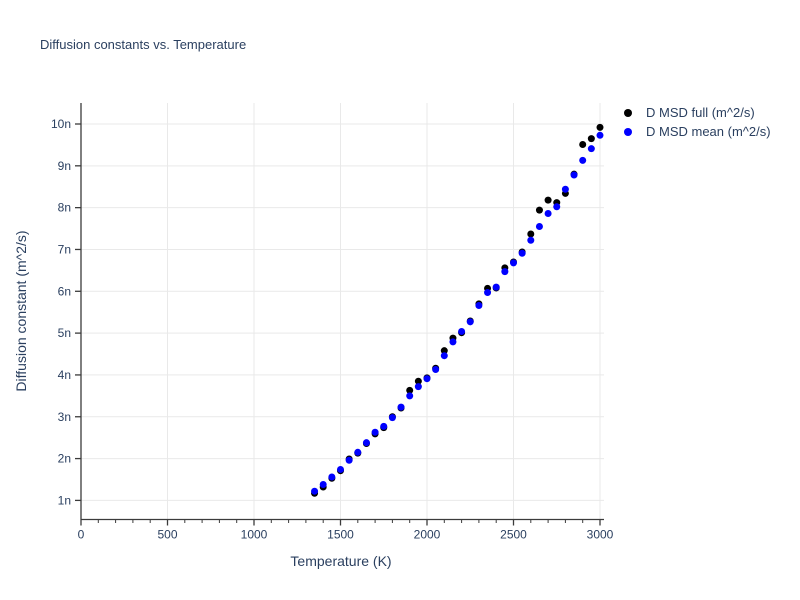 This screenshot has height=600, width=800. I want to click on y-tick-label: 3n, so click(64, 417).